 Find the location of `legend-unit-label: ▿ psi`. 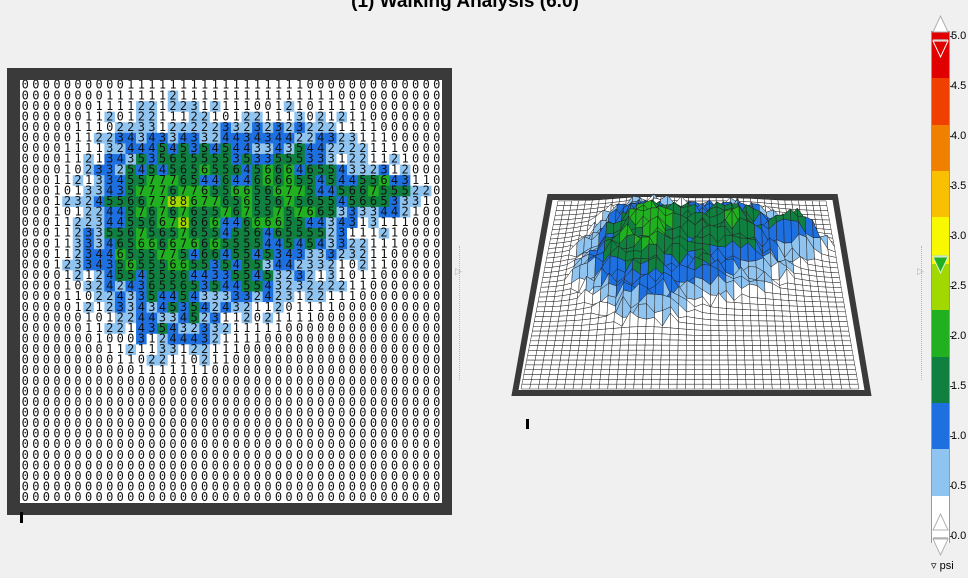

legend-unit-label: ▿ psi is located at coordinates (942, 566).